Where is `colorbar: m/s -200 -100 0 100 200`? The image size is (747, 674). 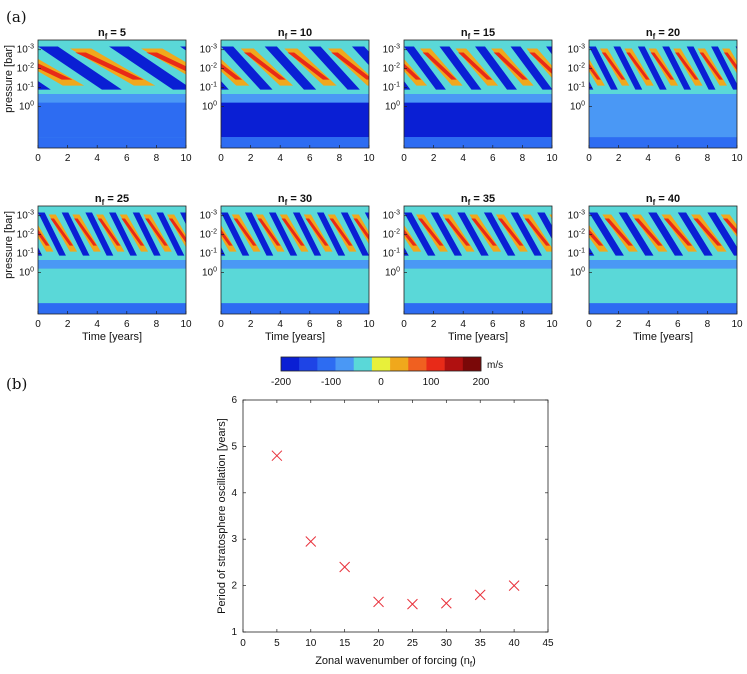
colorbar: m/s -200 -100 0 100 200 is located at coordinates (387, 372).